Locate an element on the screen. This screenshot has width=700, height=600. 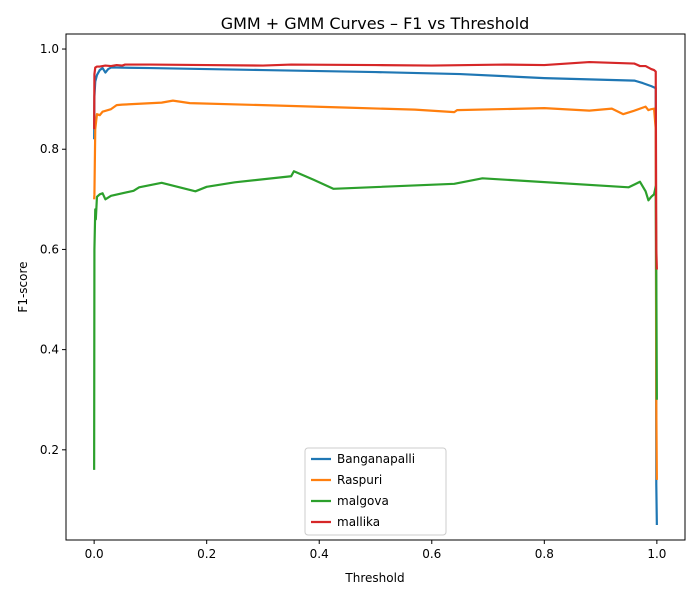
x-tick-label: 0.6 is located at coordinates (431, 554).